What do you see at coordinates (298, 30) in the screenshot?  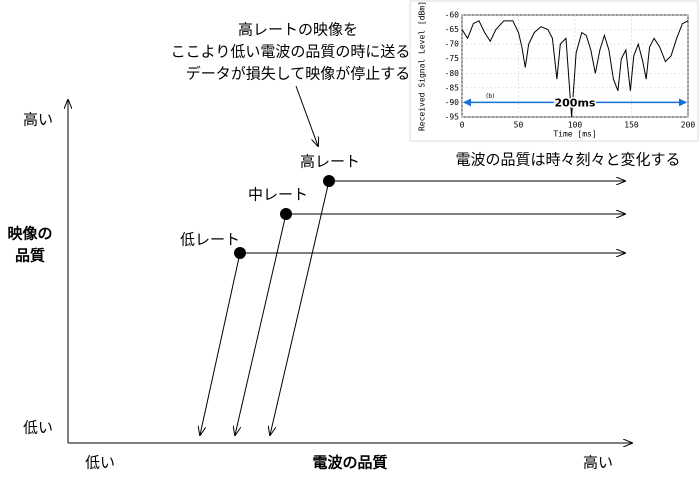 I see `annotation: 高レートの映像を` at bounding box center [298, 30].